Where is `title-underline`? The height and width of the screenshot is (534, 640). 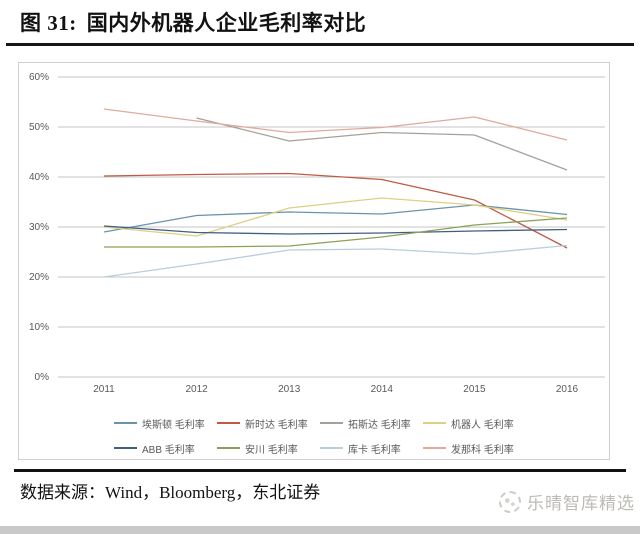
title-underline is located at coordinates (320, 44).